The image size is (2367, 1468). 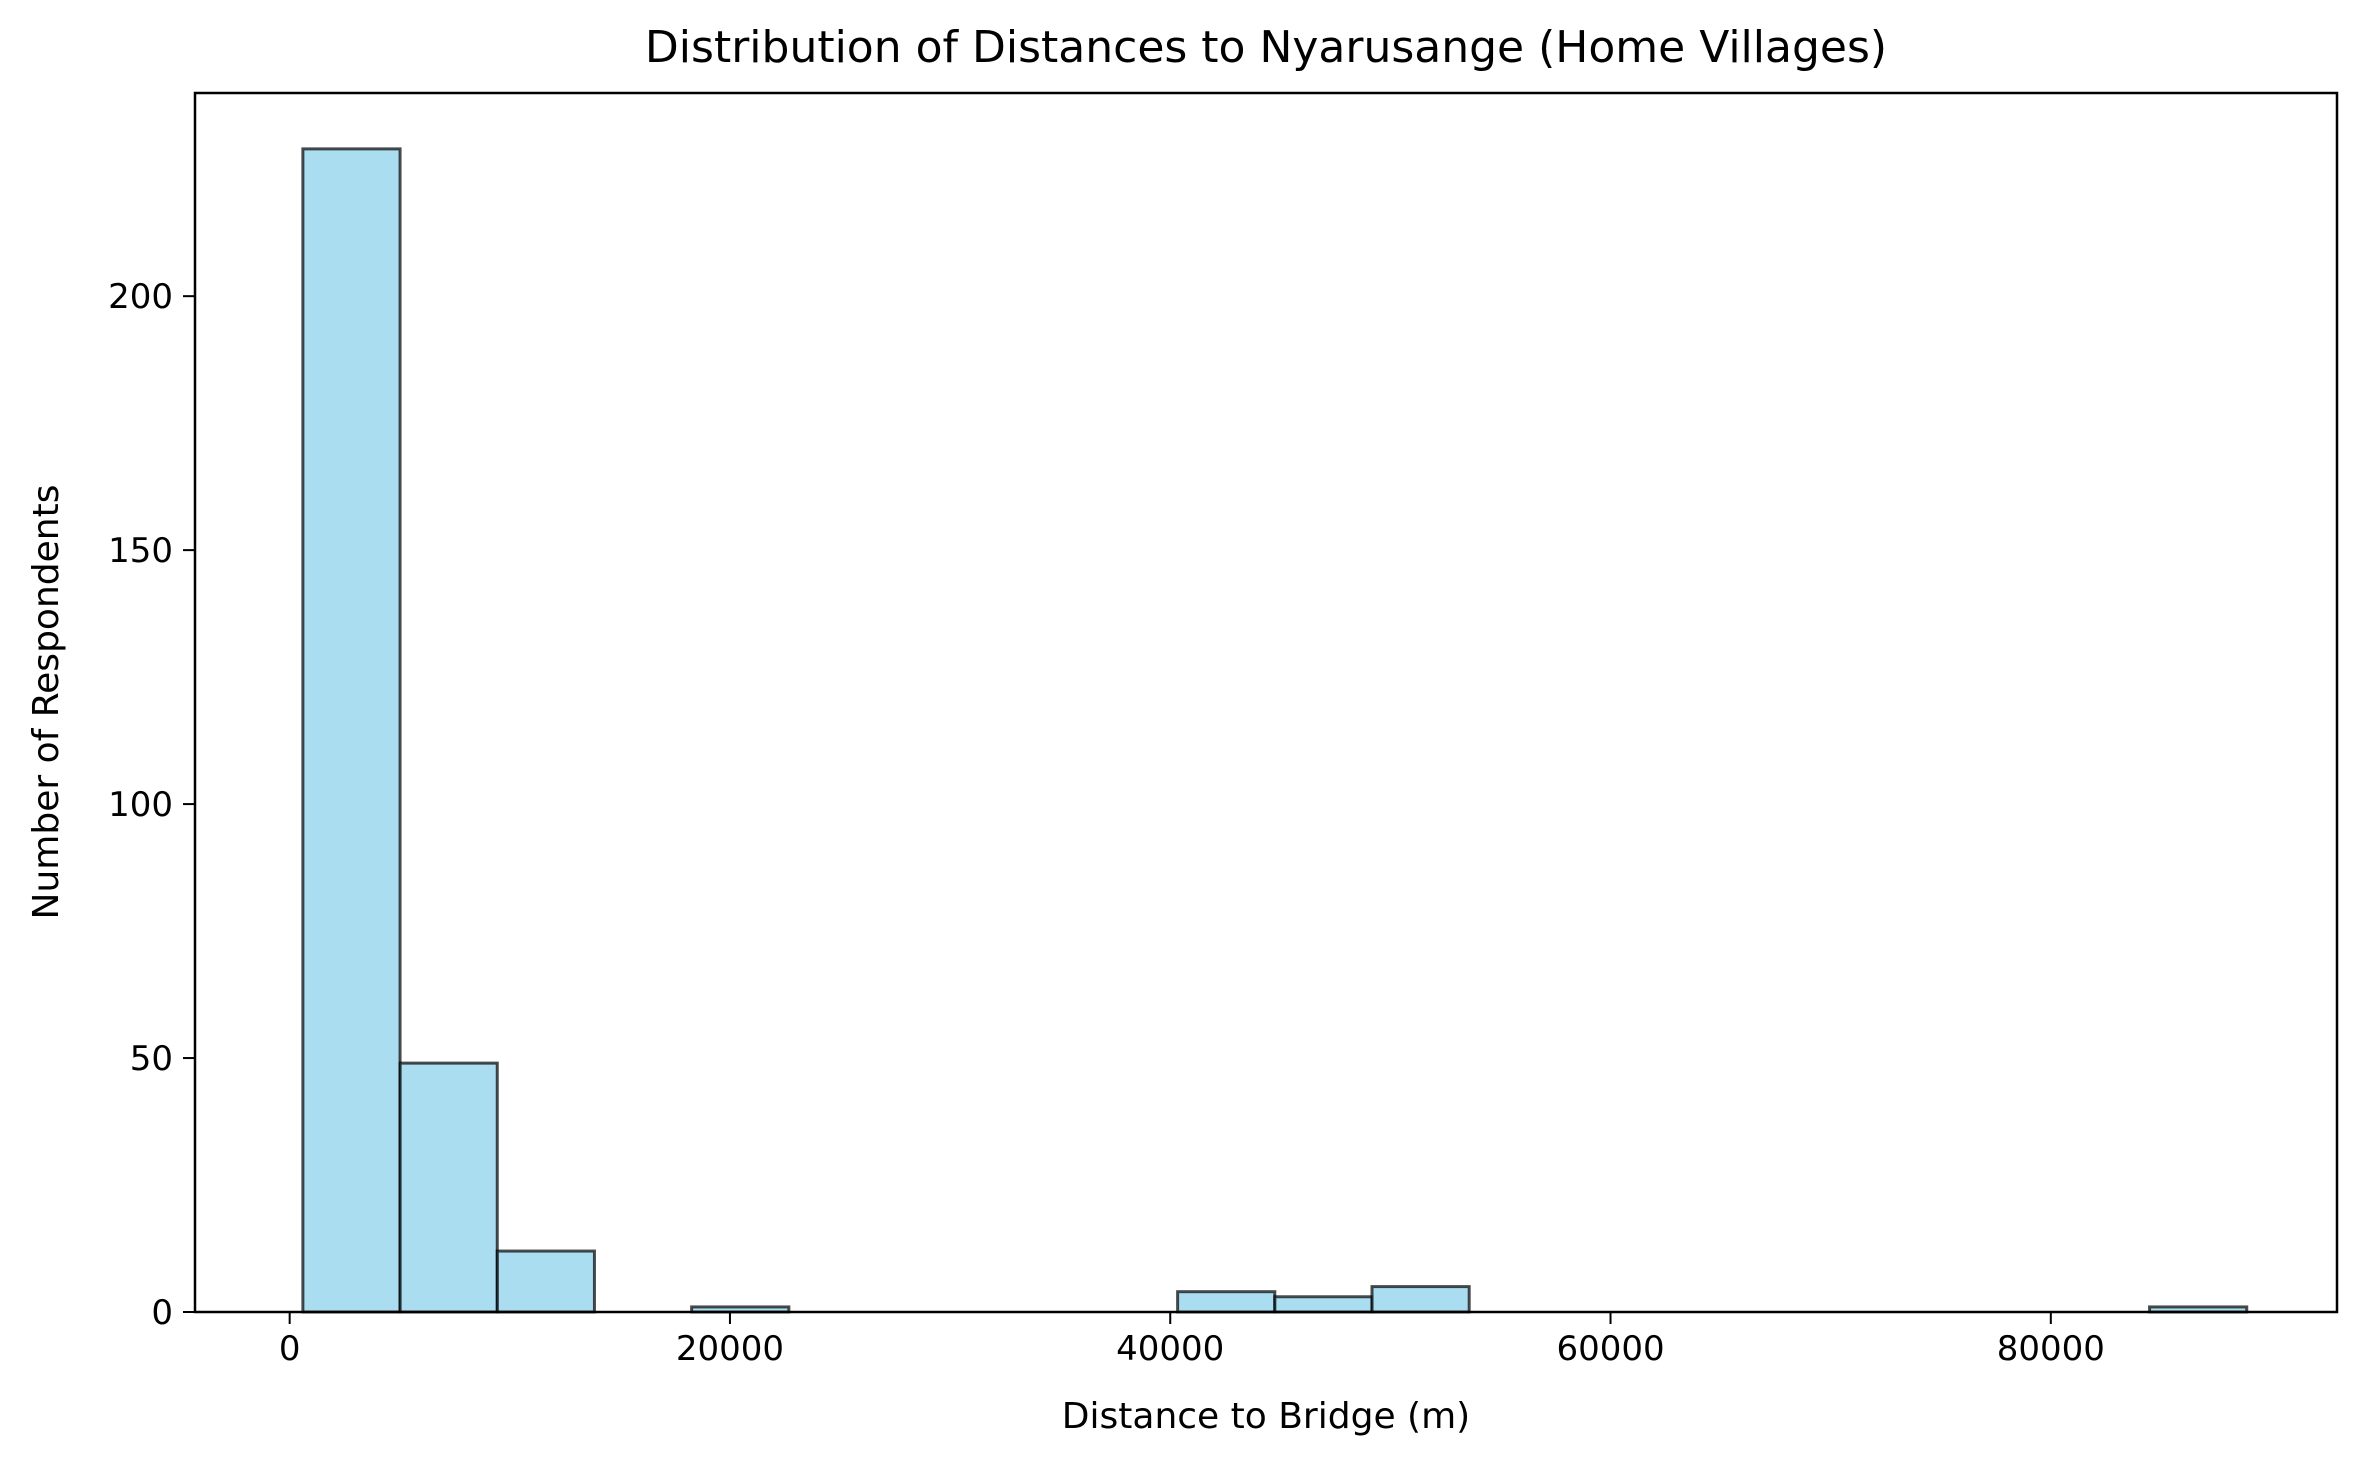 I want to click on y-tick-label: 50, so click(x=151, y=1059).